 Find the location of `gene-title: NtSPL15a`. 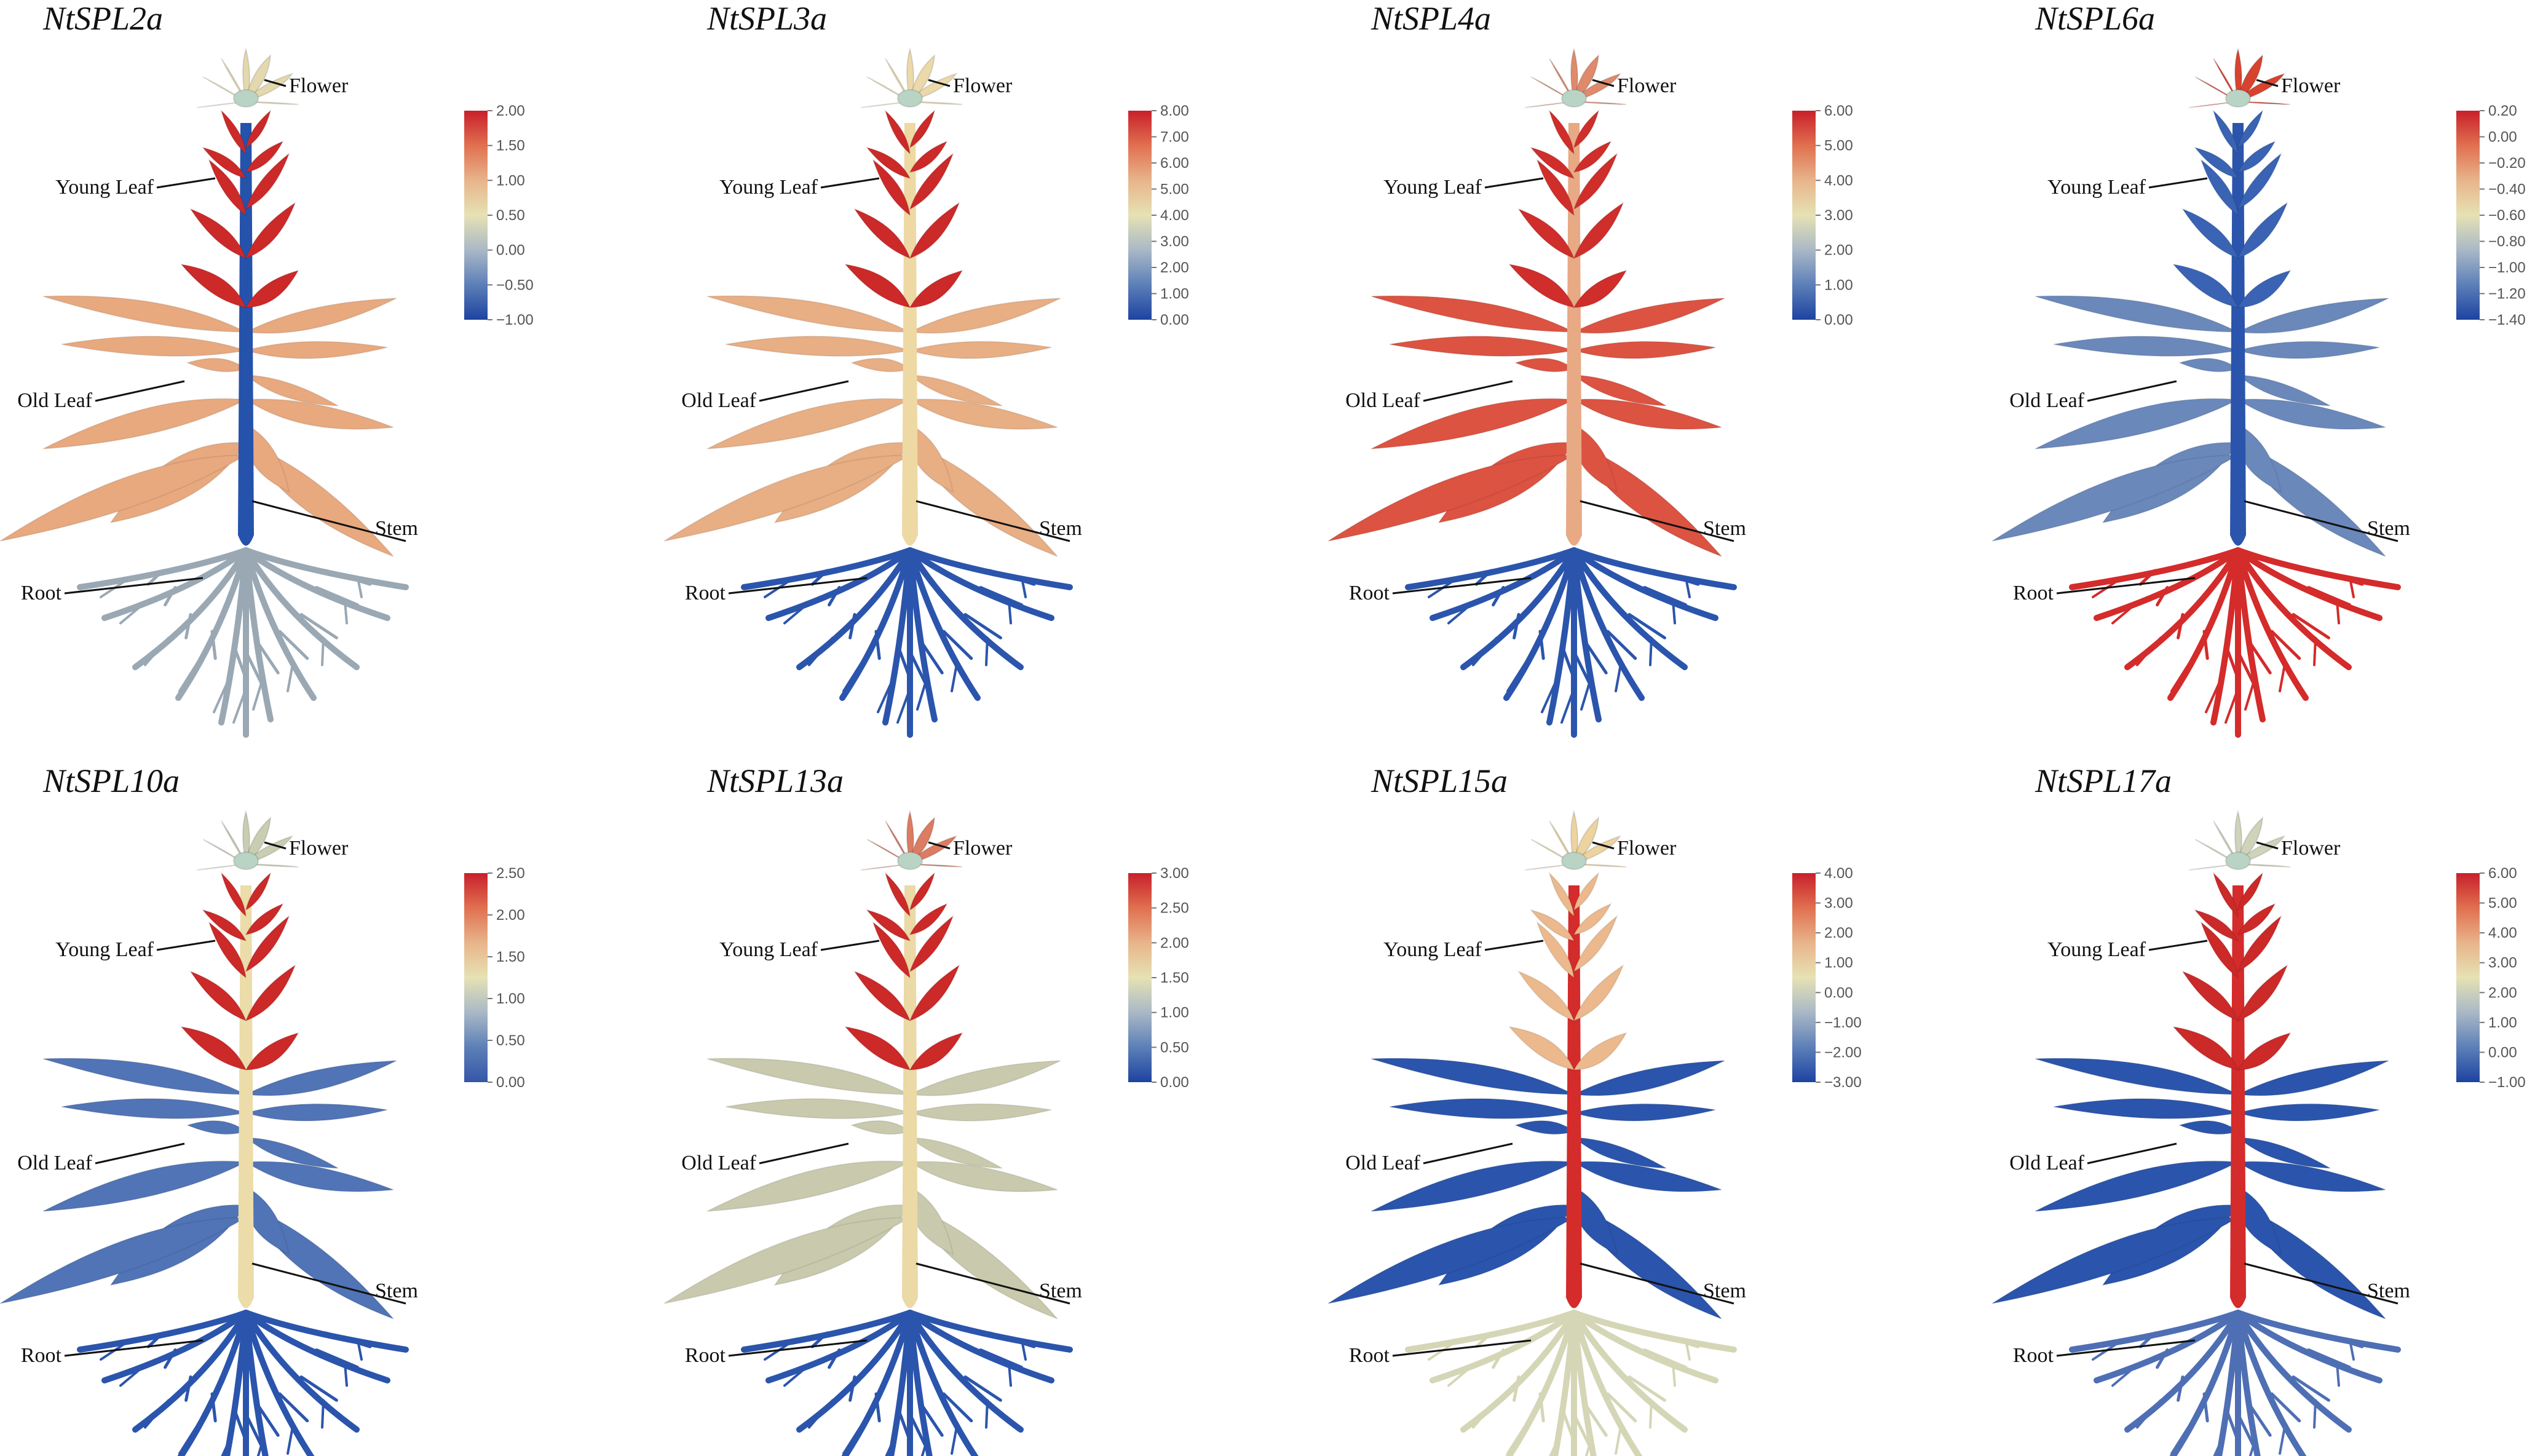

gene-title: NtSPL15a is located at coordinates (1439, 781).